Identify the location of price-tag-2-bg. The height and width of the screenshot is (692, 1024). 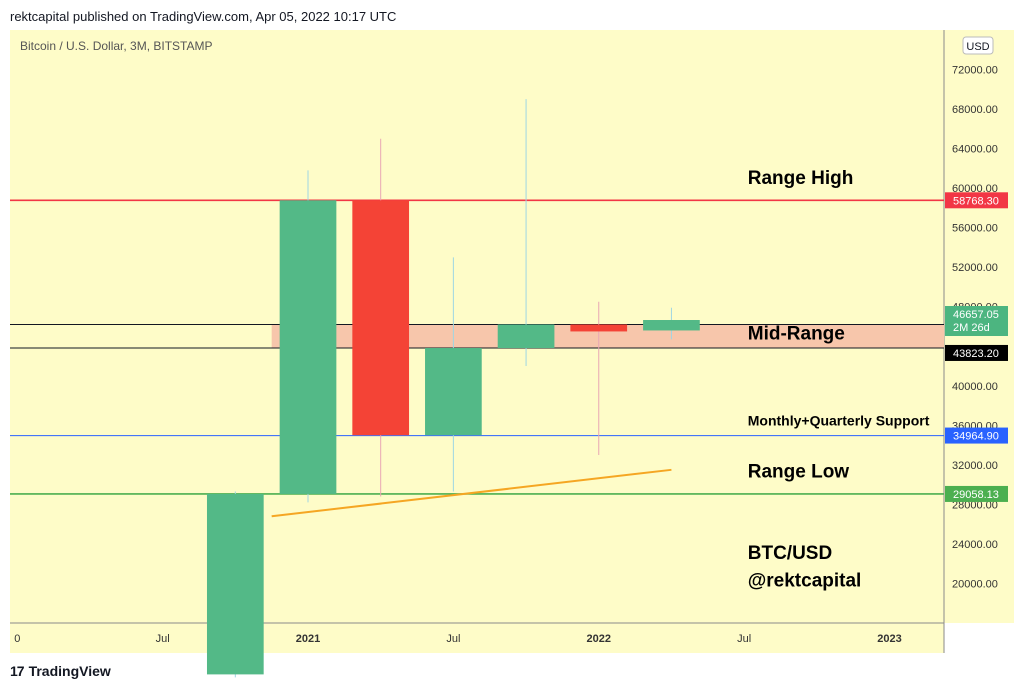
(976, 352).